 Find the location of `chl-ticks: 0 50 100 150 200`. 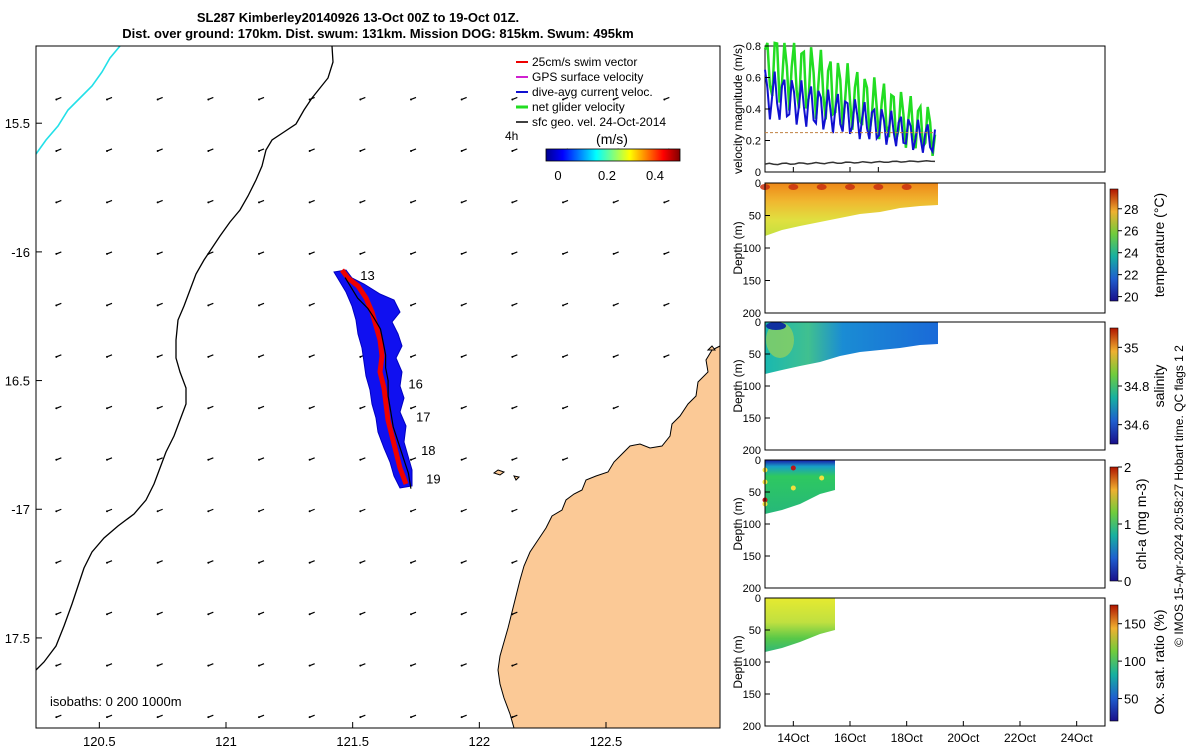

chl-ticks: 0 50 100 150 200 is located at coordinates (756, 525).